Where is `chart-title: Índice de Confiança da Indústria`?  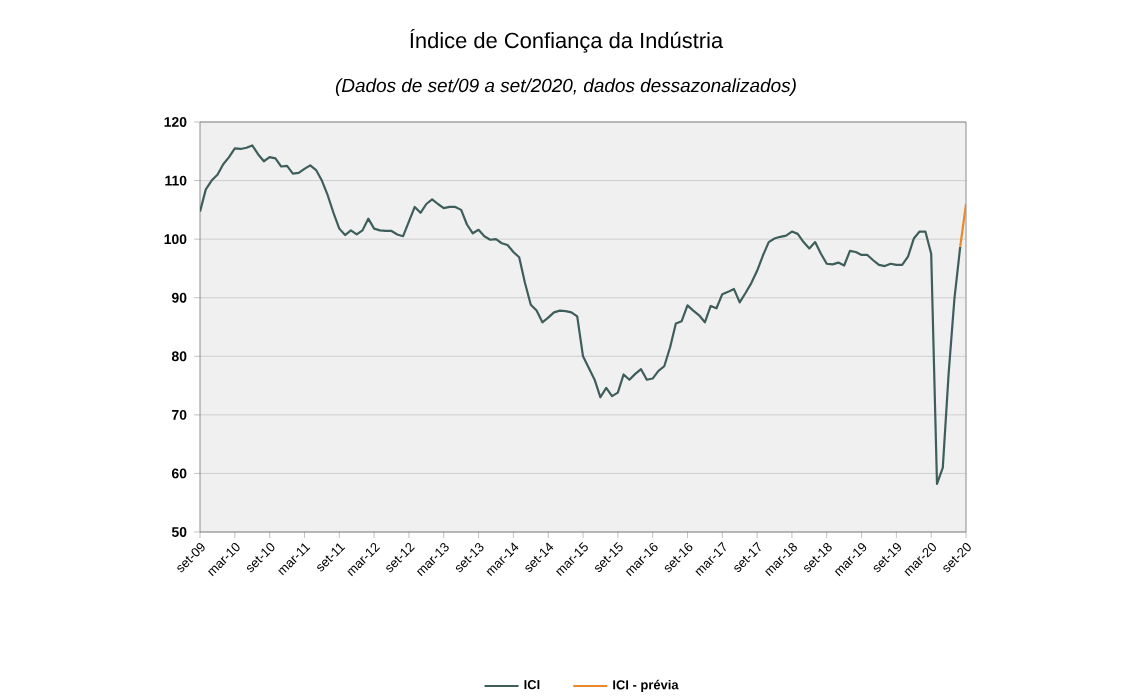 chart-title: Índice de Confiança da Indústria is located at coordinates (567, 40).